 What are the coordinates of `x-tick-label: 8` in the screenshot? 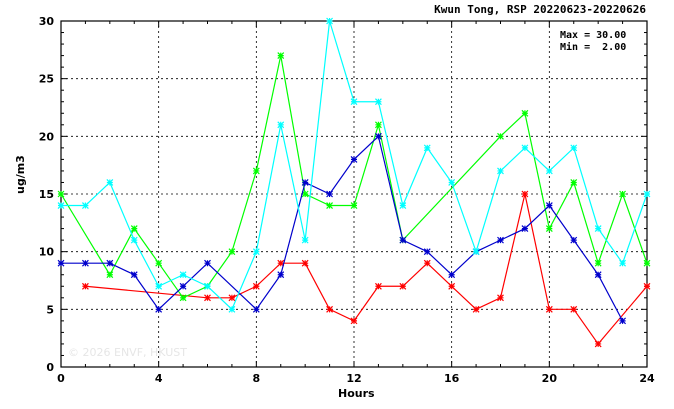 It's located at (257, 378).